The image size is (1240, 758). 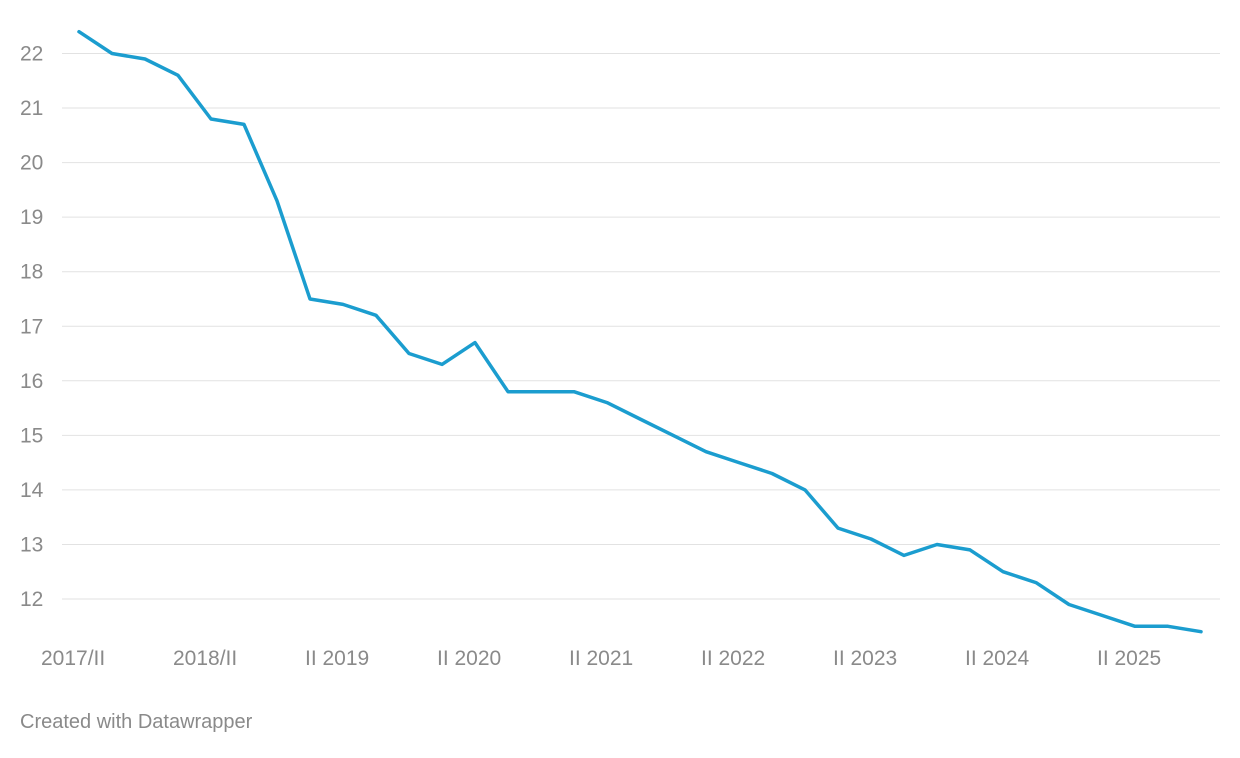 What do you see at coordinates (1129, 658) in the screenshot?
I see `x-tick-label: II 2025` at bounding box center [1129, 658].